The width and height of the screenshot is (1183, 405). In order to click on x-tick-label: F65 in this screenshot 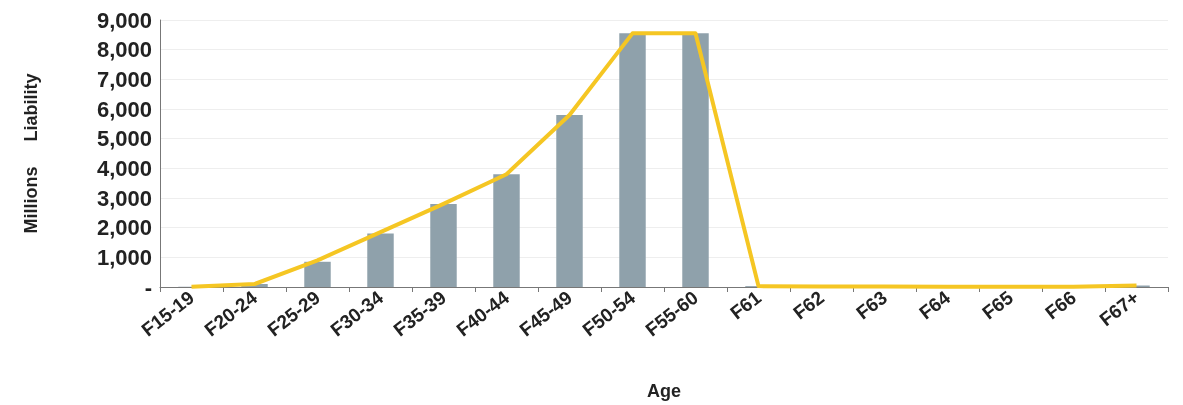, I will do `click(998, 305)`.